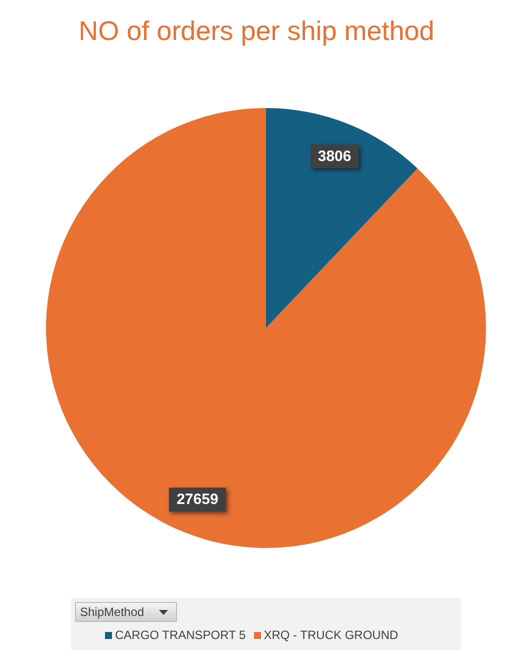  Describe the element at coordinates (257, 31) in the screenshot. I see `chart-title: NO of orders per ship method` at that location.